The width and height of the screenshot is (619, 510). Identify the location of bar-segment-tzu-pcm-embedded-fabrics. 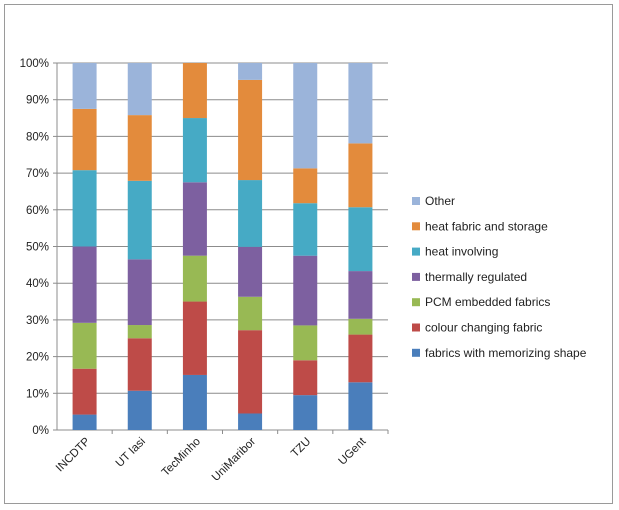
(305, 343).